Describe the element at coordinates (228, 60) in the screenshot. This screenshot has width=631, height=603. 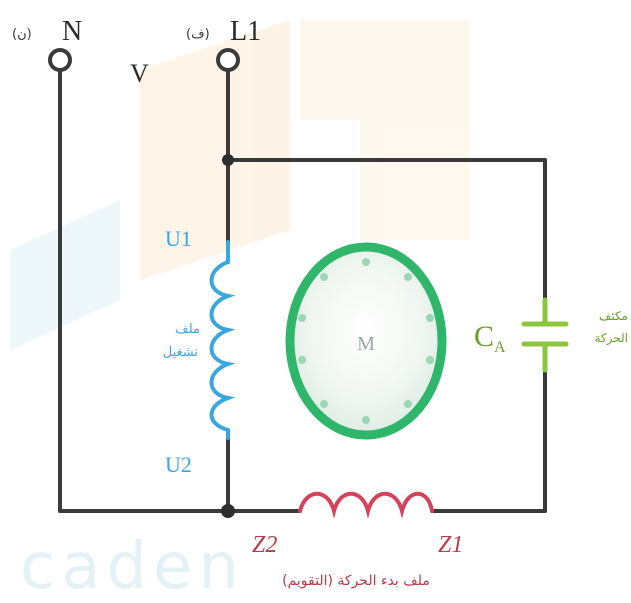
I see `line-terminal` at that location.